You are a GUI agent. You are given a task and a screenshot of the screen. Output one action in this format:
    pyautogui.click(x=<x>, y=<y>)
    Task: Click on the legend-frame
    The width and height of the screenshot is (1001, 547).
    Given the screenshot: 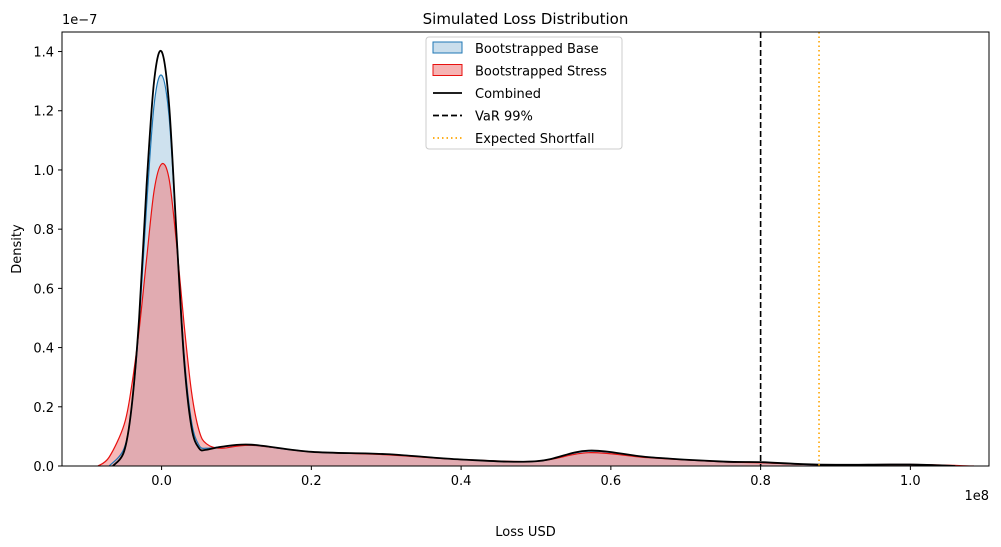 What is the action you would take?
    pyautogui.click(x=524, y=93)
    